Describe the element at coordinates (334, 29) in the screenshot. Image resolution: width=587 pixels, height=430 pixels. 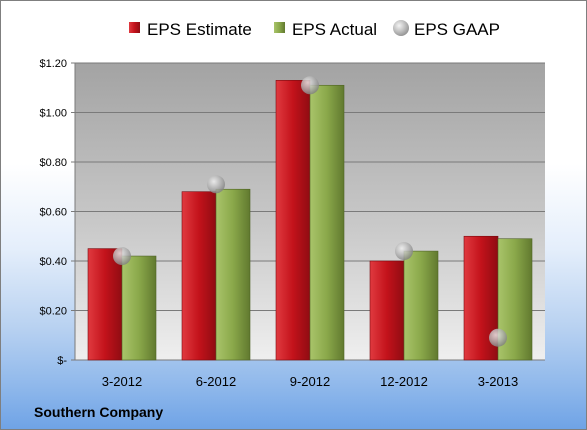
I see `legend-label-actual: EPS Actual` at that location.